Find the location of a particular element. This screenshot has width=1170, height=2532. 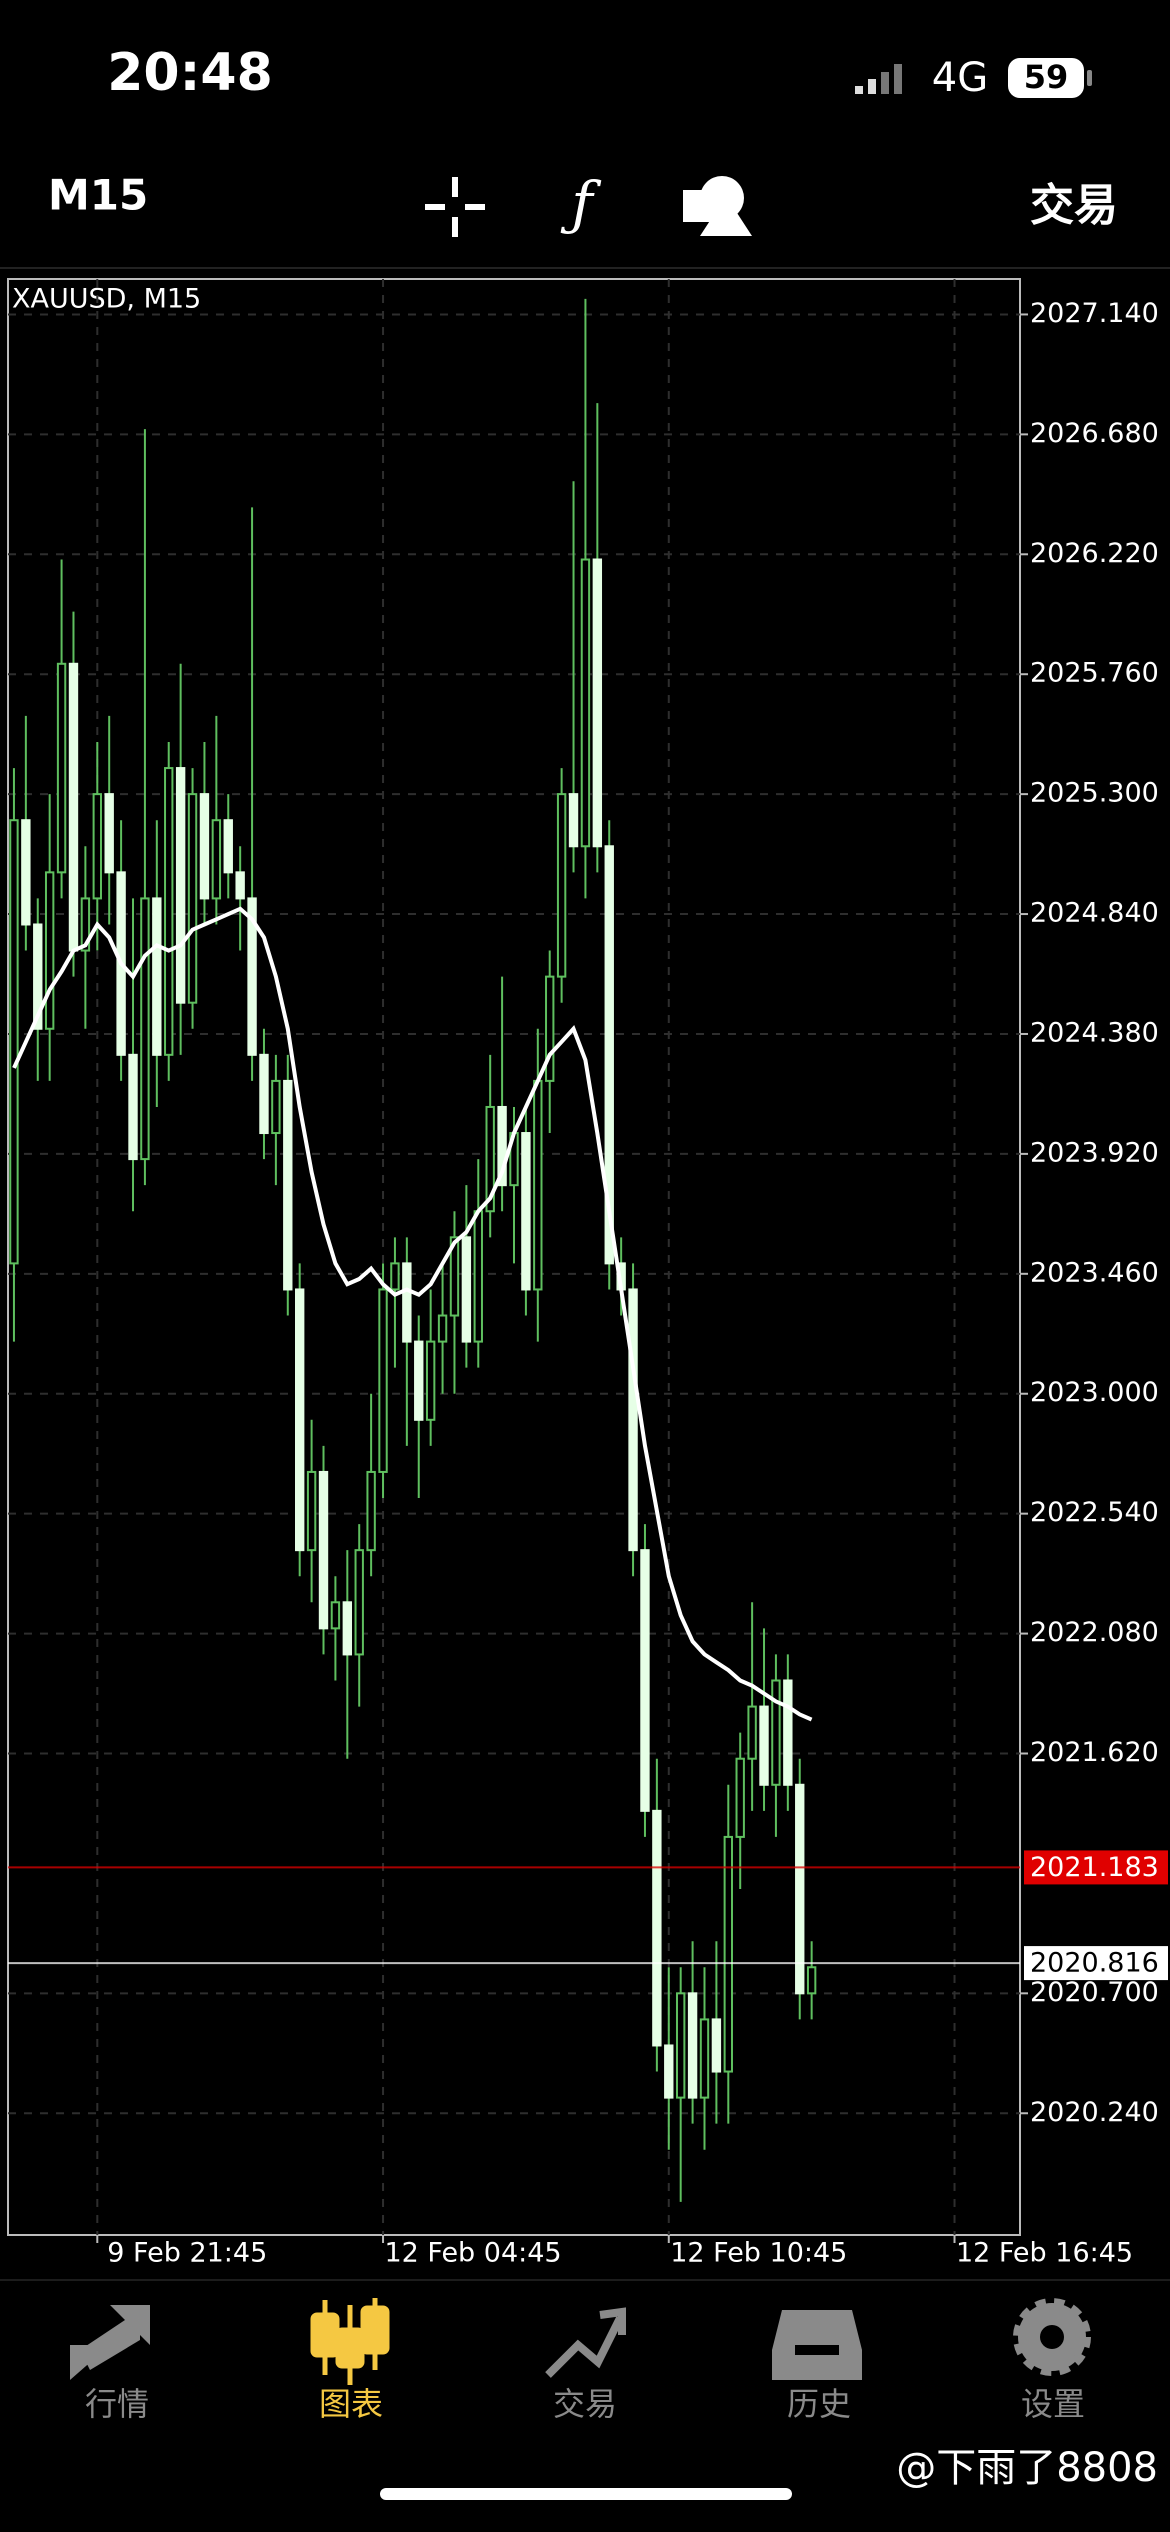

network: 4G is located at coordinates (960, 78).